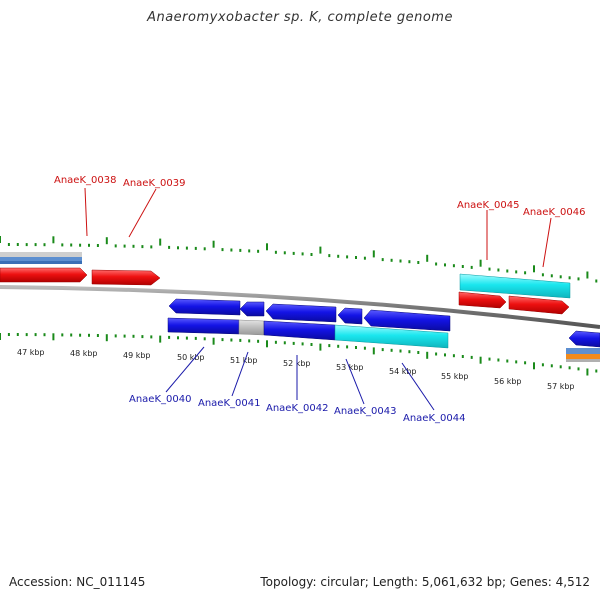 Image resolution: width=600 pixels, height=600 pixels. I want to click on gene-AnaeK_0043-bar, so click(391, 336).